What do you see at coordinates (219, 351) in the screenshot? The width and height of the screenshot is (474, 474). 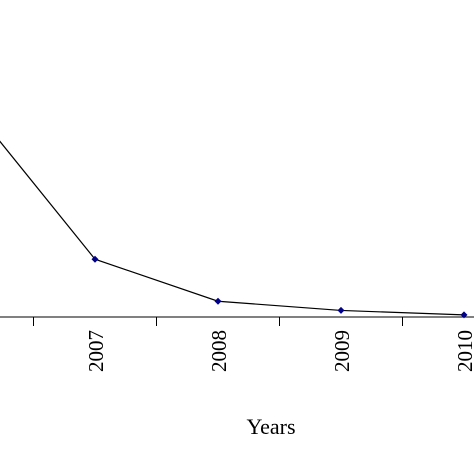 I see `x-tick-label: 2008` at bounding box center [219, 351].